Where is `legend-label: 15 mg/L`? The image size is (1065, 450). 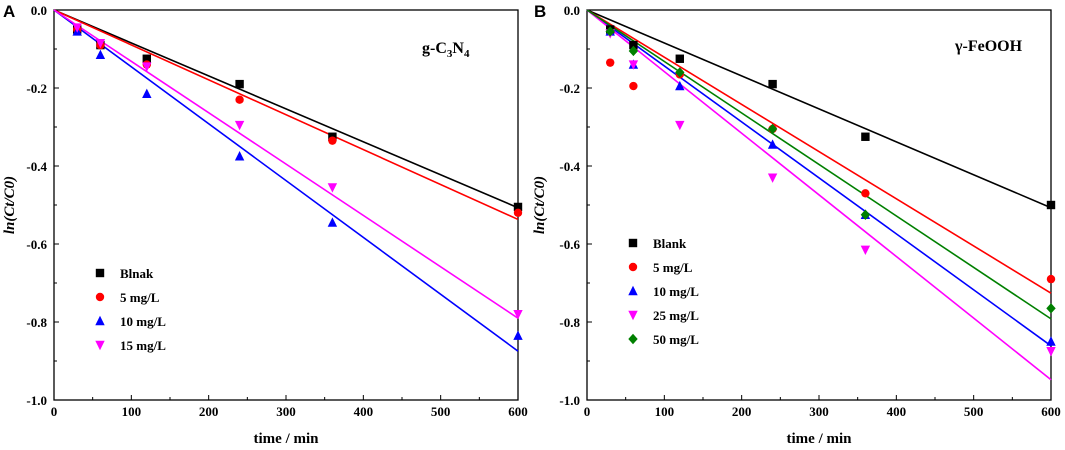
legend-label: 15 mg/L is located at coordinates (143, 345).